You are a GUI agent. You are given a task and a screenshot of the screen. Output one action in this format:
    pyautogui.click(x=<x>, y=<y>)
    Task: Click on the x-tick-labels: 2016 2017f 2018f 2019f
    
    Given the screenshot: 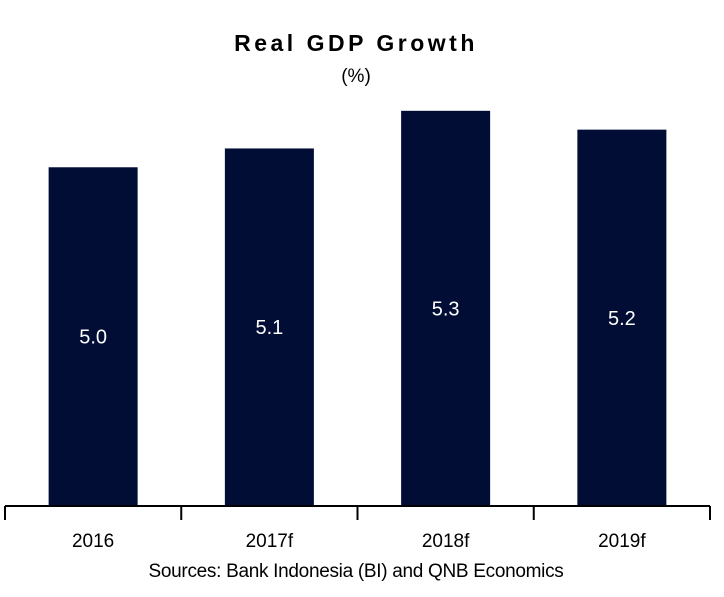 What is the action you would take?
    pyautogui.click(x=359, y=541)
    